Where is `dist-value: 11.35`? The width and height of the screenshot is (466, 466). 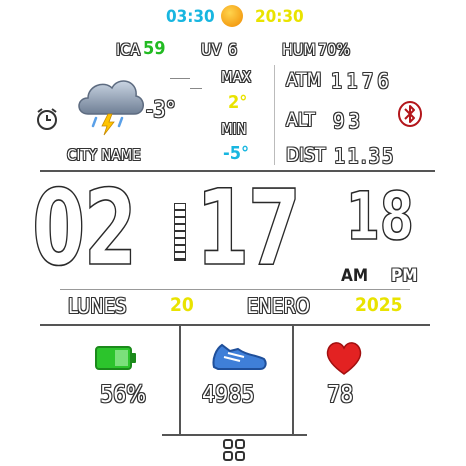
dist-value: 11.35 is located at coordinates (365, 156).